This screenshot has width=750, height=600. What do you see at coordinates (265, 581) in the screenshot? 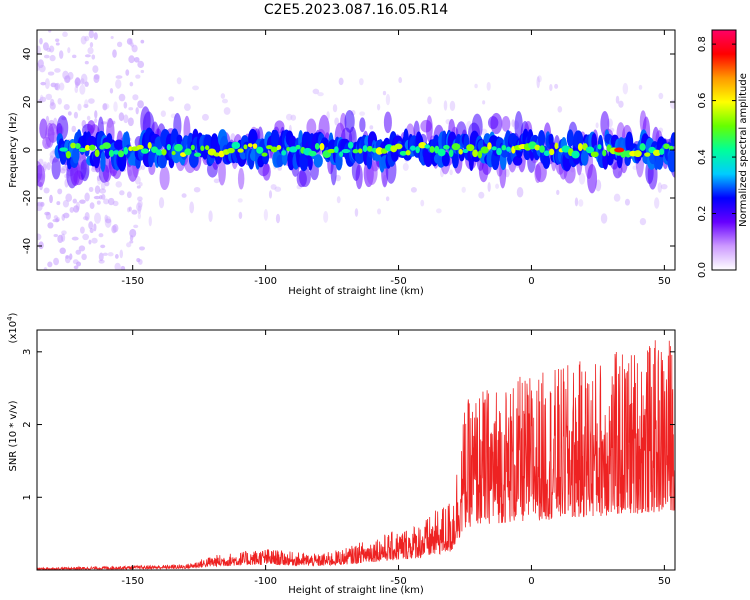
I see `x-tick-label: -100` at bounding box center [265, 581].